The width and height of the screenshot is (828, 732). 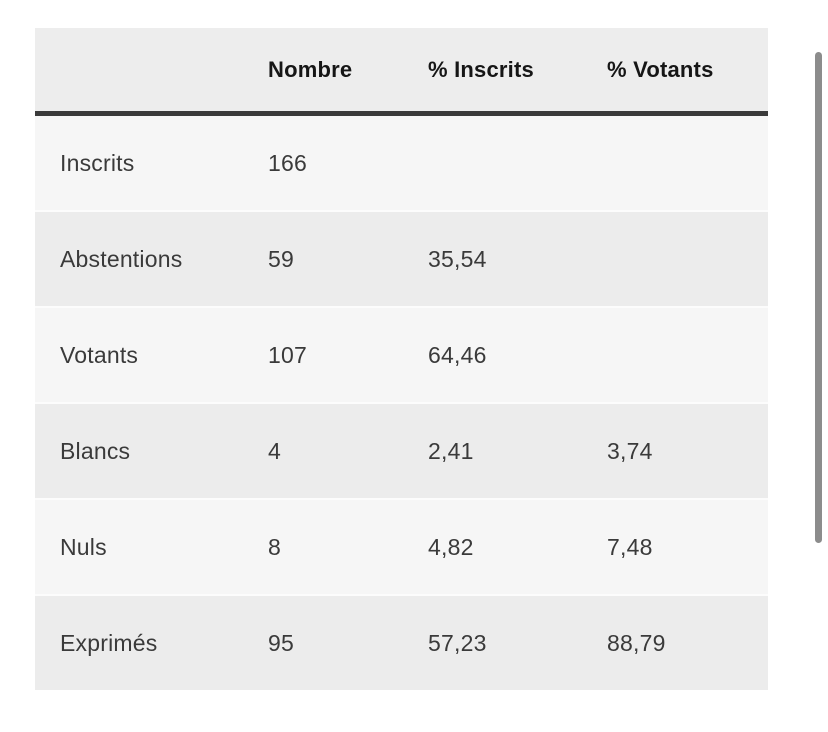 I want to click on table-row-votants: Votants 107 64,46, so click(x=401, y=354).